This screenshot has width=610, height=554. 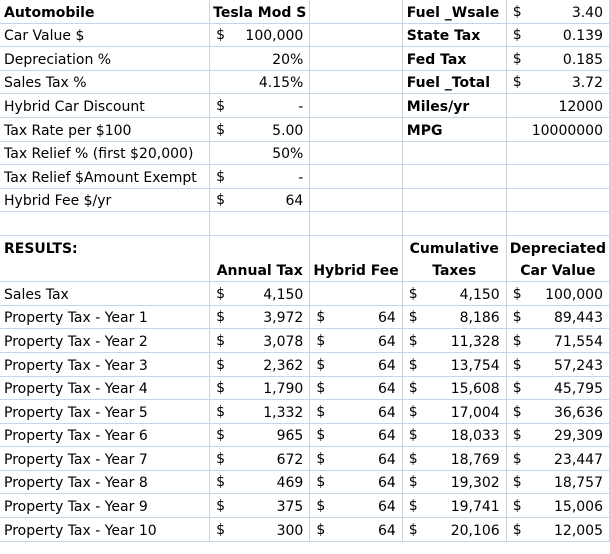 I want to click on annual-tax-header: Annual Tax, so click(x=260, y=270).